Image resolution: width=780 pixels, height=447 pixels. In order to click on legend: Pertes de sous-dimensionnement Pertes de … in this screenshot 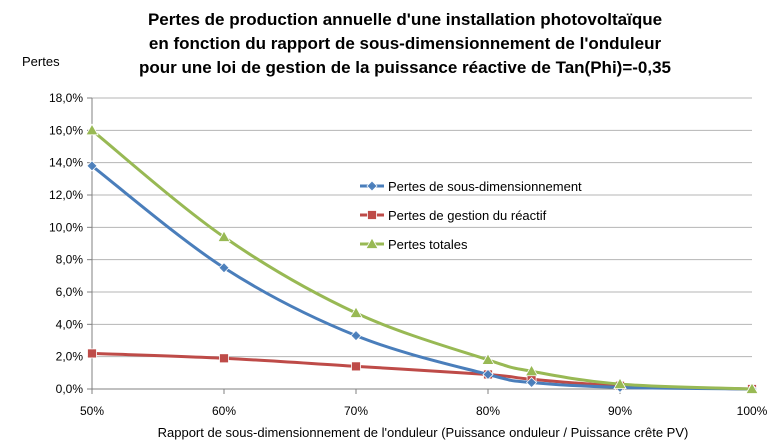, I will do `click(471, 215)`.